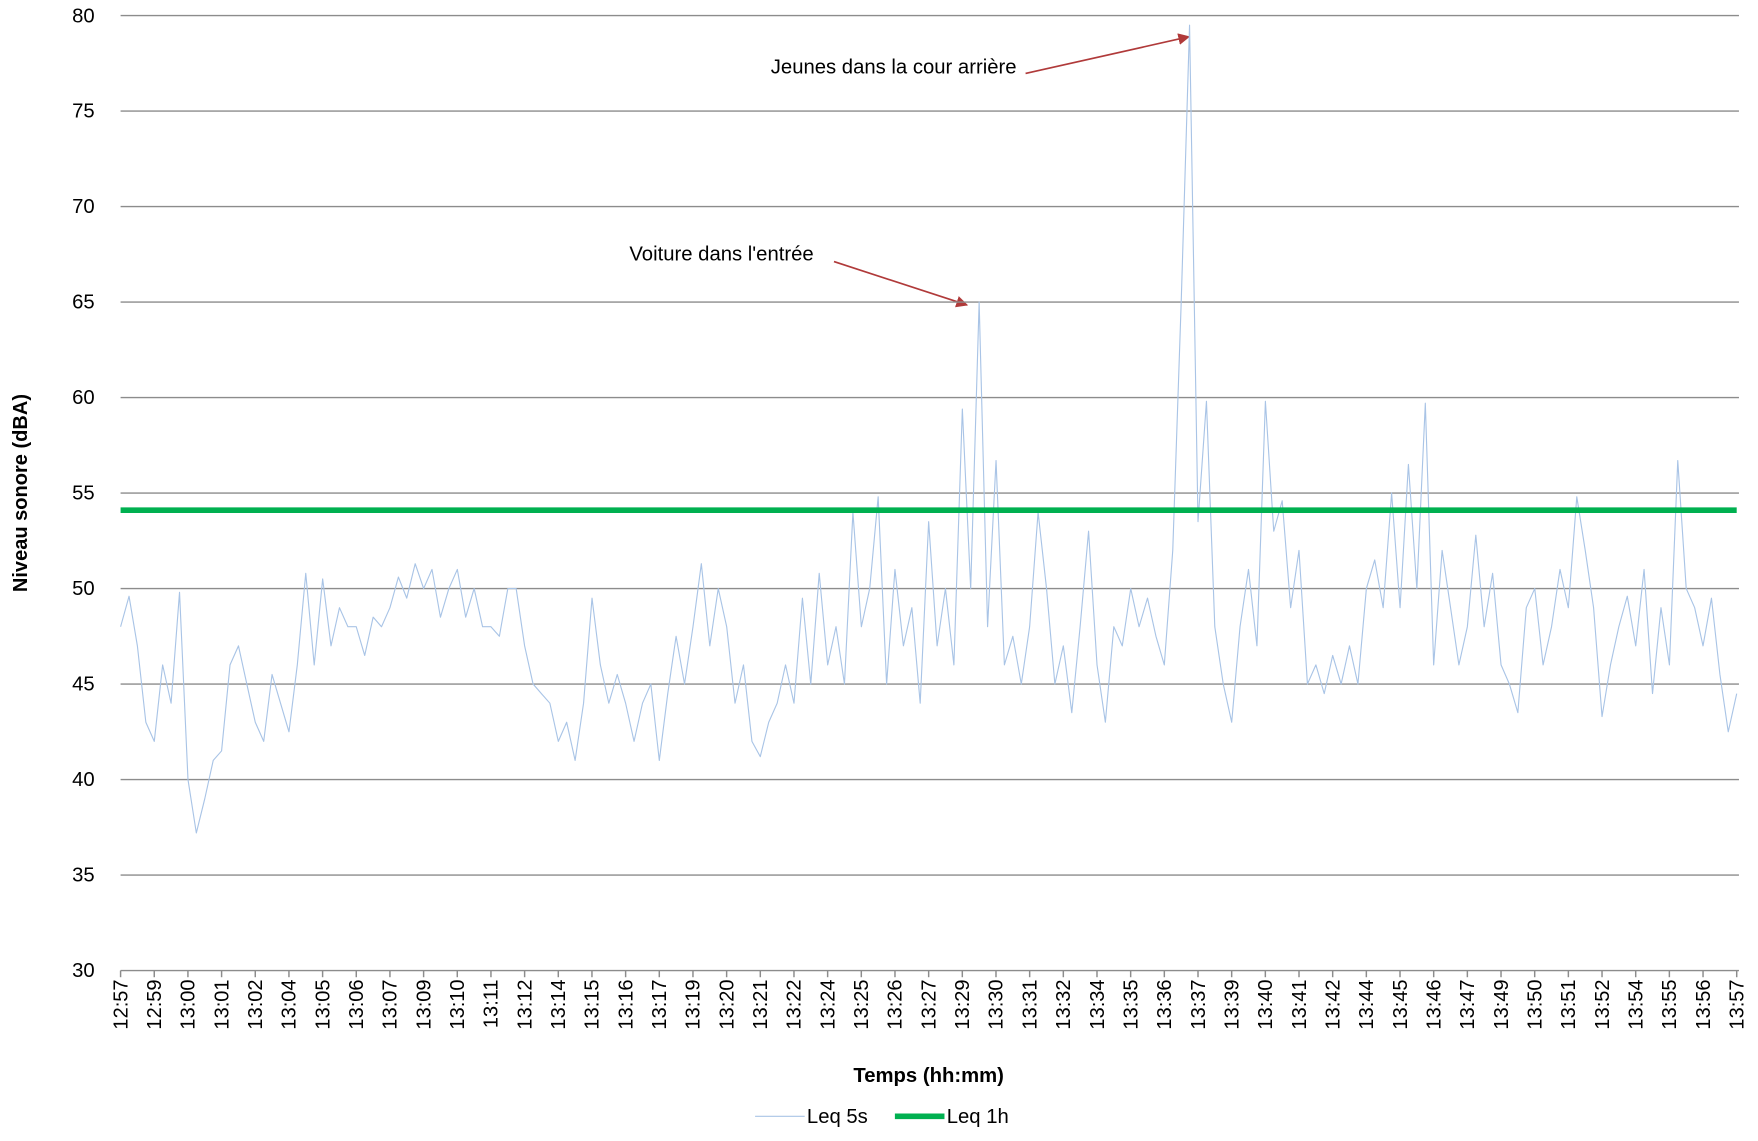 This screenshot has width=1758, height=1141. Describe the element at coordinates (894, 68) in the screenshot. I see `annotation: Jeunes dans la cour arrière` at that location.